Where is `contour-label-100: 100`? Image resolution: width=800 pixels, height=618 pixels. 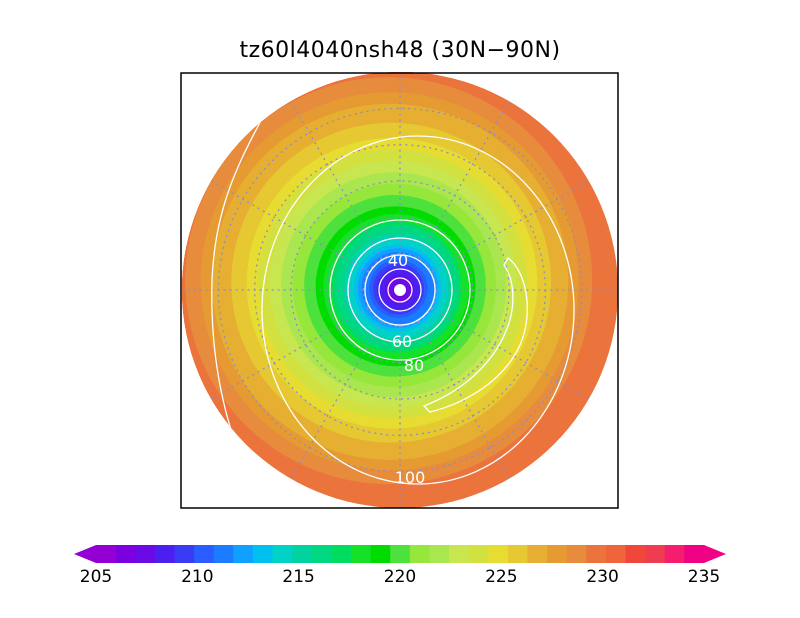 contour-label-100: 100 is located at coordinates (410, 477).